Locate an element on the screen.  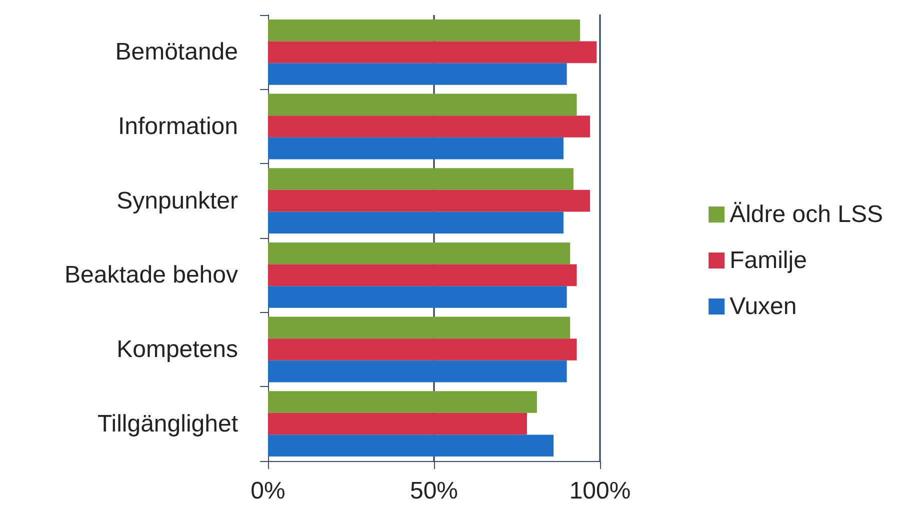
legend-label: Familje is located at coordinates (768, 260).